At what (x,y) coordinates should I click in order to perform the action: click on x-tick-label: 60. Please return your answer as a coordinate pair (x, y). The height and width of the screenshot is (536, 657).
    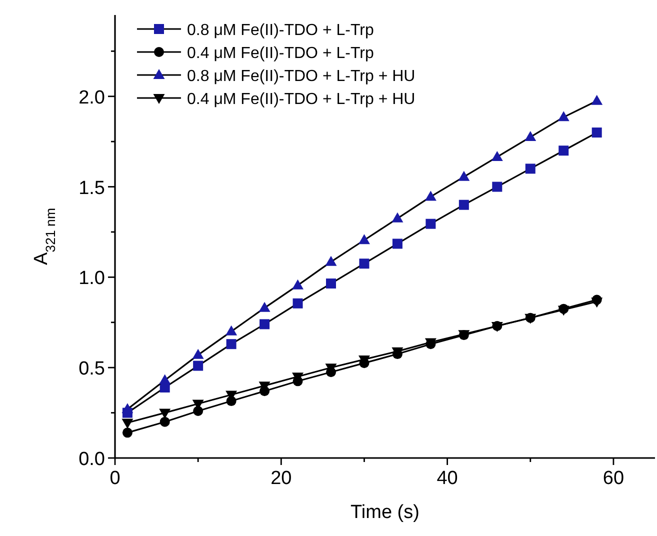
    Looking at the image, I should click on (613, 478).